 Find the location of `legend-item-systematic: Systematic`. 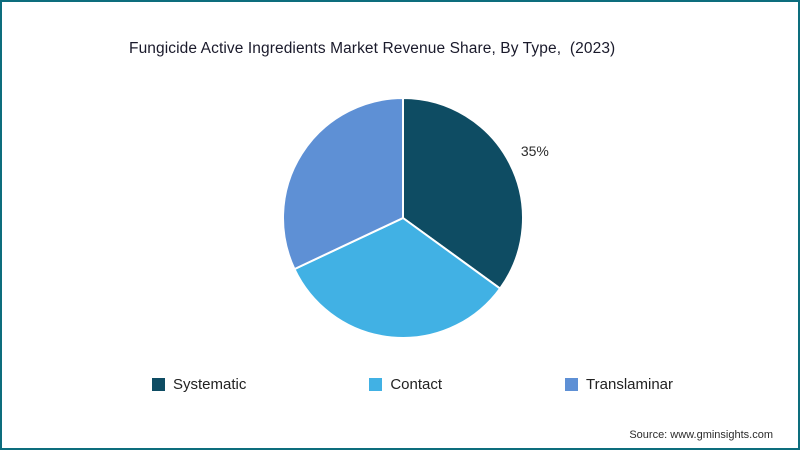

legend-item-systematic: Systematic is located at coordinates (199, 384).